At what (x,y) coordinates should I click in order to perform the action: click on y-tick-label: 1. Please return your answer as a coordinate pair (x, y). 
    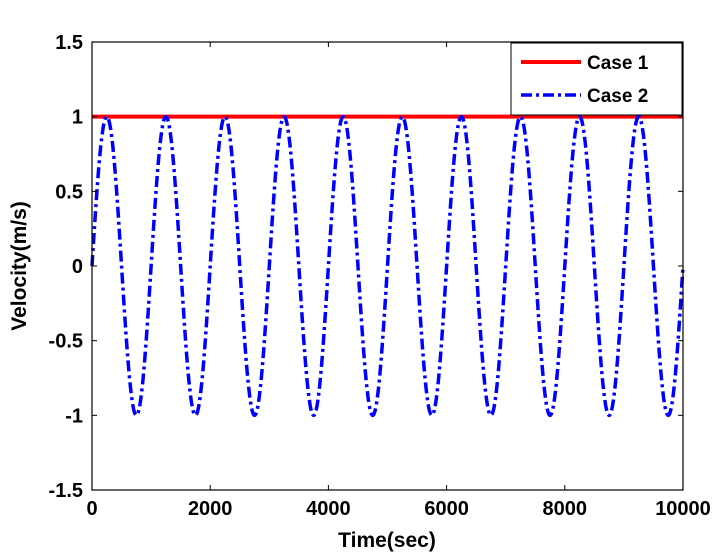
    Looking at the image, I should click on (77, 118).